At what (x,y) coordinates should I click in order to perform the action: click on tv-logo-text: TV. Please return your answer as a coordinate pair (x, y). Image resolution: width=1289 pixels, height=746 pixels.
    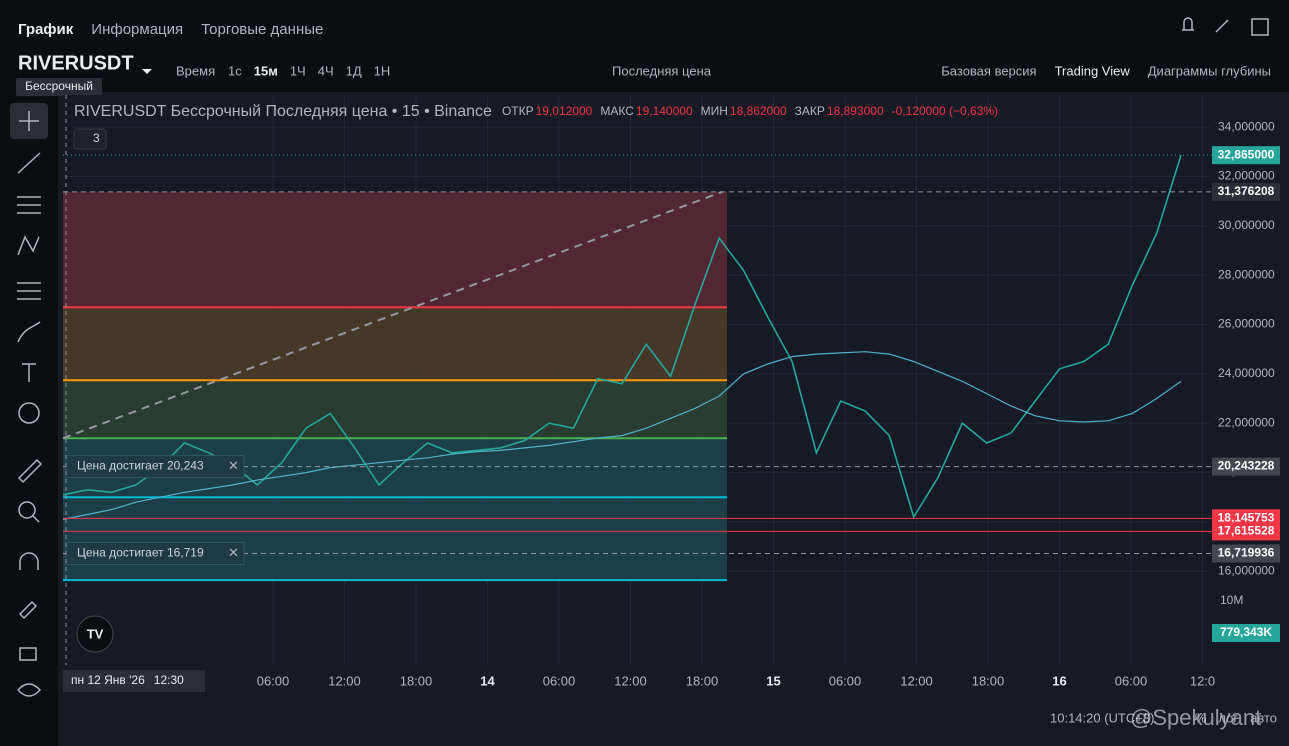
    Looking at the image, I should click on (95, 633).